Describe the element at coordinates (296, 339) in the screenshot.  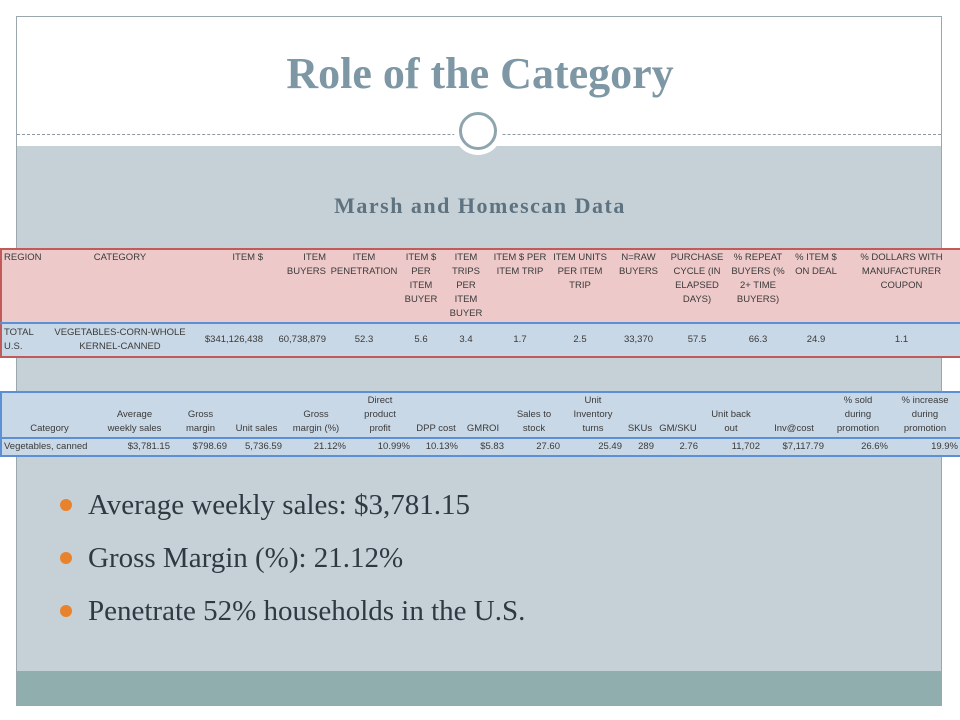
I see `table-cell: 60,738,879` at that location.